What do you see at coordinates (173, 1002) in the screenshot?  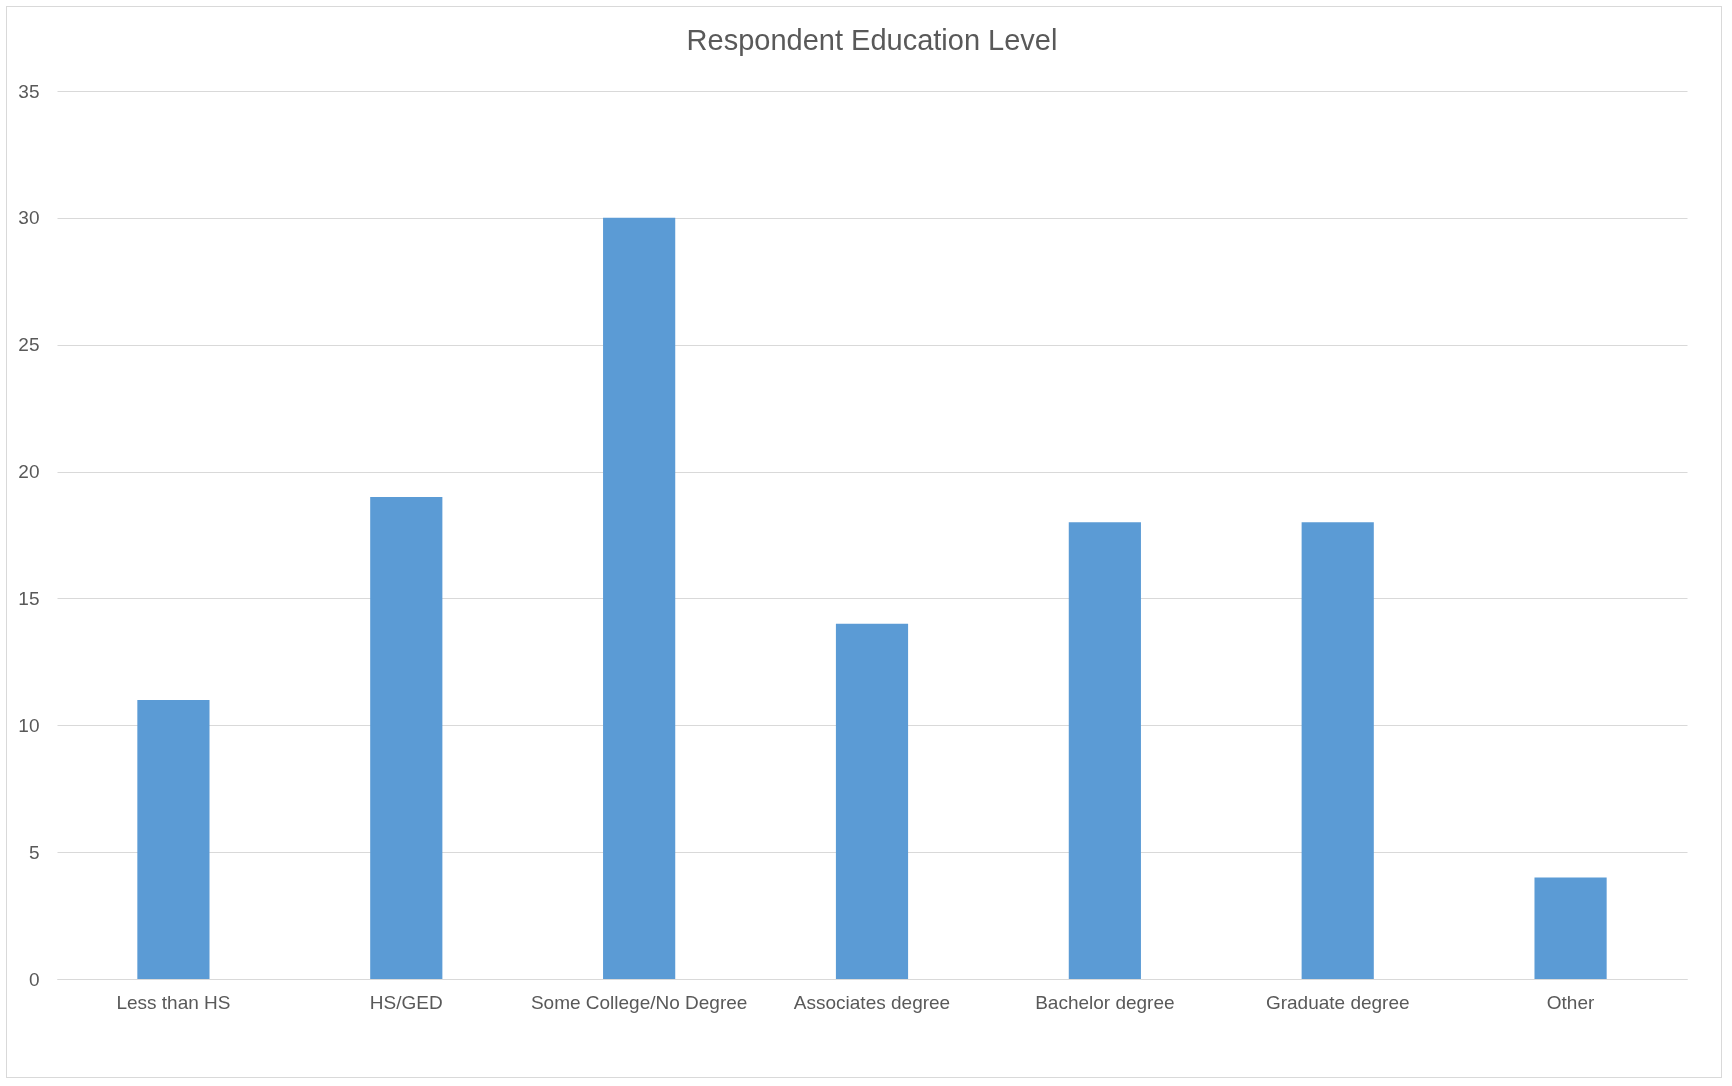 I see `x-tick-label: Less than HS` at bounding box center [173, 1002].